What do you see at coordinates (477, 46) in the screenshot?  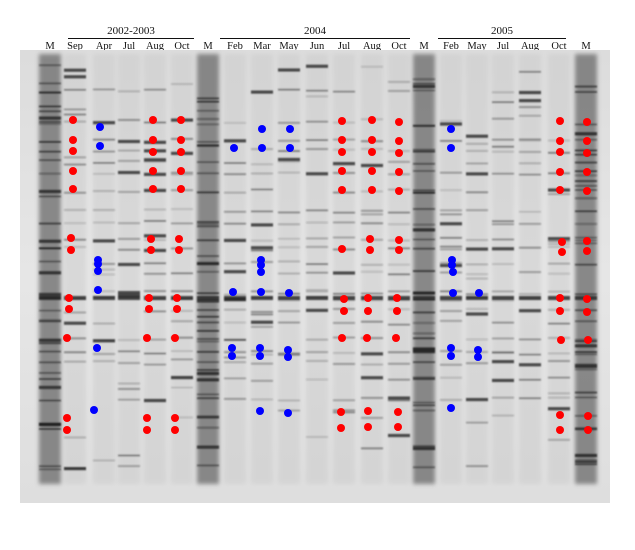 I see `lane-label-16: May` at bounding box center [477, 46].